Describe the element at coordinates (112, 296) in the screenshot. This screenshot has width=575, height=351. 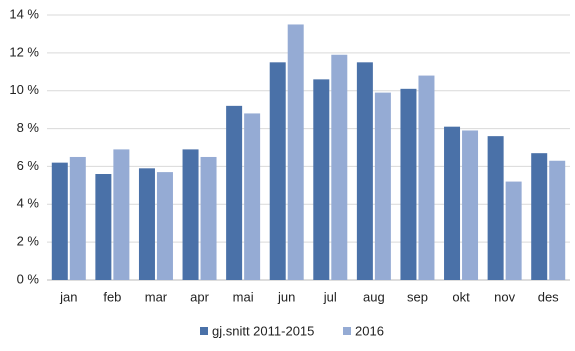
I see `x-tick-label: feb` at that location.